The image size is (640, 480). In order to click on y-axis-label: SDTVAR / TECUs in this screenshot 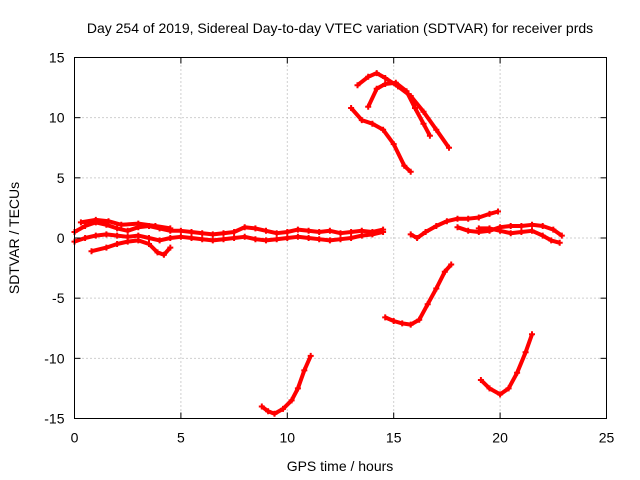, I will do `click(14, 238)`.